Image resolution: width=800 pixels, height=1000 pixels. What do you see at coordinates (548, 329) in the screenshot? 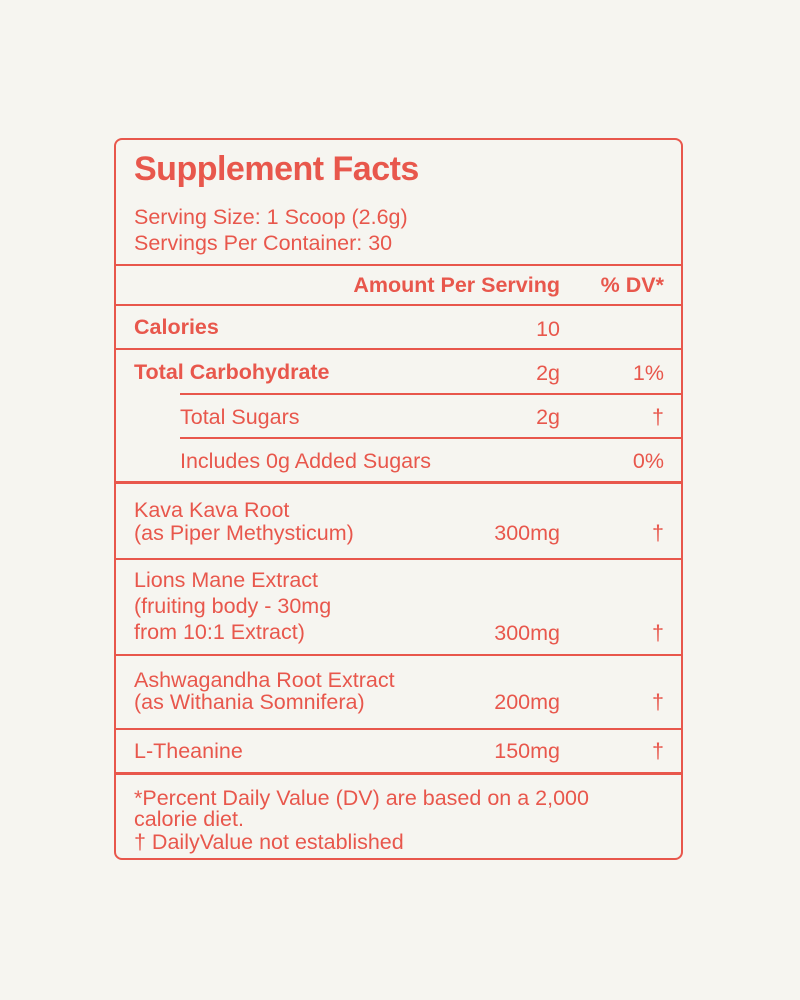
I see `nutrient-amount: 10` at bounding box center [548, 329].